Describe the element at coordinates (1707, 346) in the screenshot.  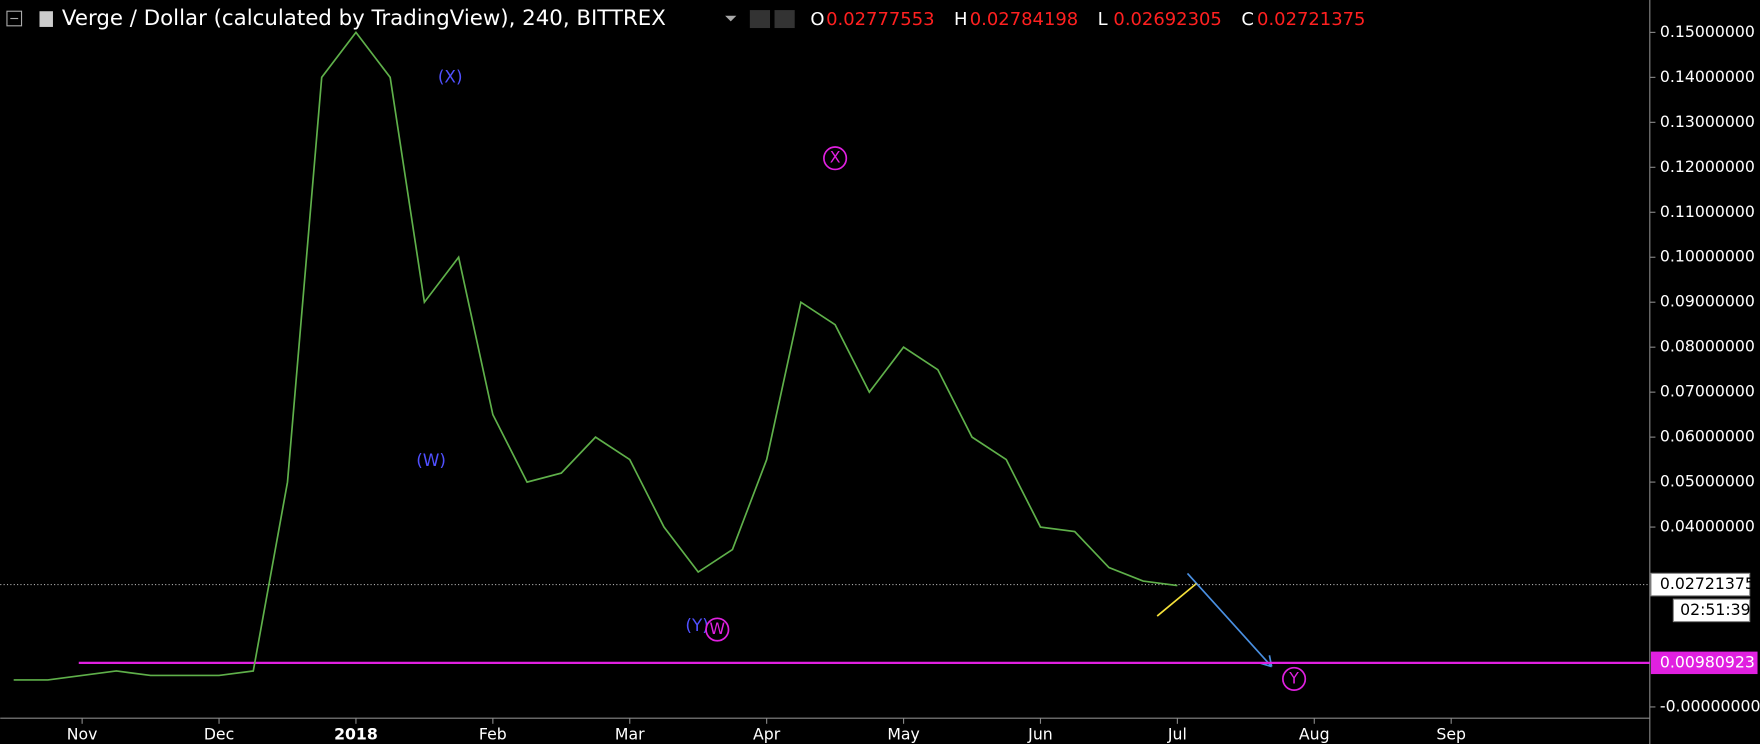
I see `y-tick-label: 0.08000000` at that location.